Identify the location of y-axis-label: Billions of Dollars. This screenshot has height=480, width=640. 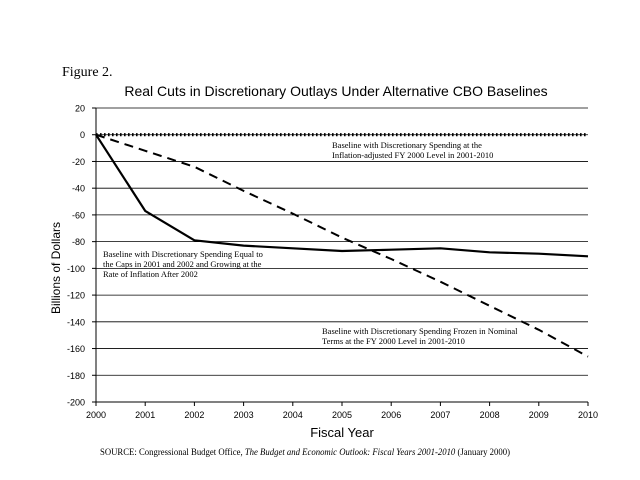
(56, 268).